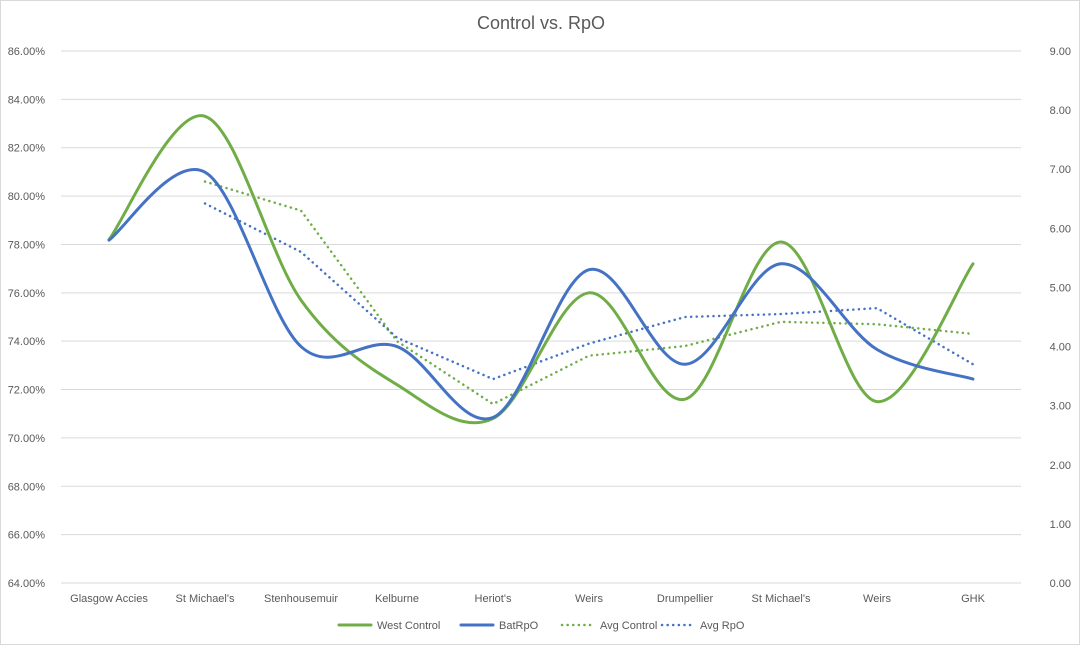  Describe the element at coordinates (27, 342) in the screenshot. I see `y-left-tick-label: 74.00%` at that location.